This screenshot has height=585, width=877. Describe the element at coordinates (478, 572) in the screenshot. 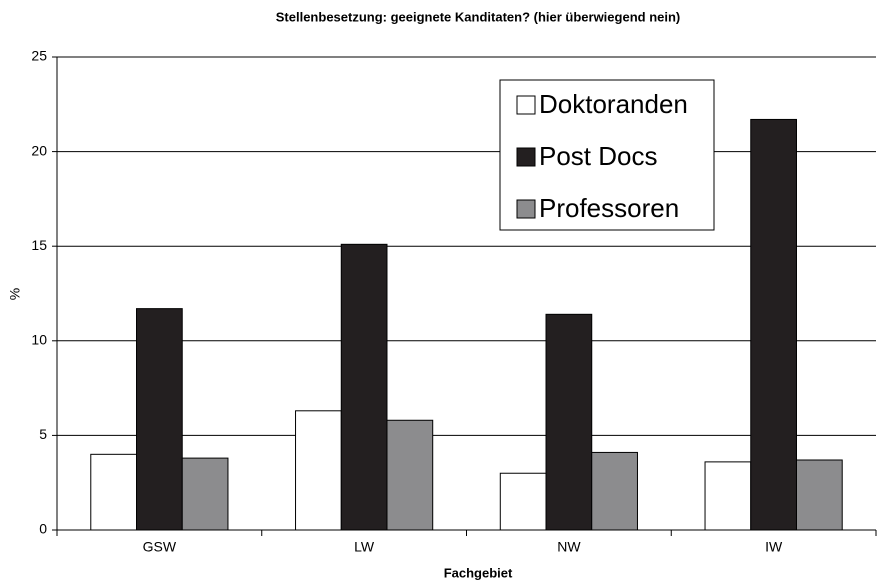

I see `x-axis-title: Fachgebiet` at that location.